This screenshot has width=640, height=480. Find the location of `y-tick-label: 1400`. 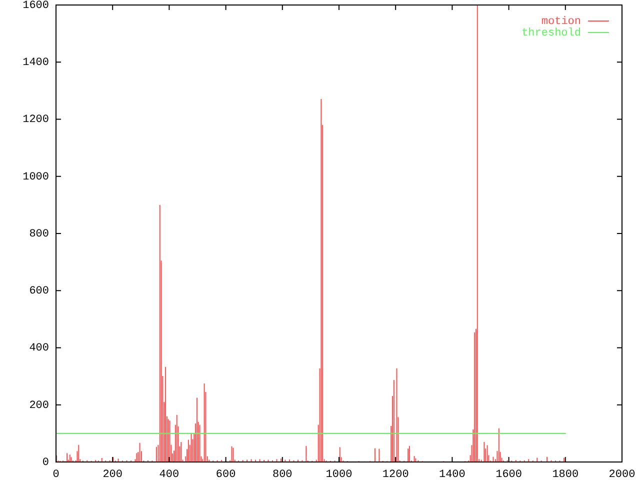

y-tick-label: 1400 is located at coordinates (35, 63).